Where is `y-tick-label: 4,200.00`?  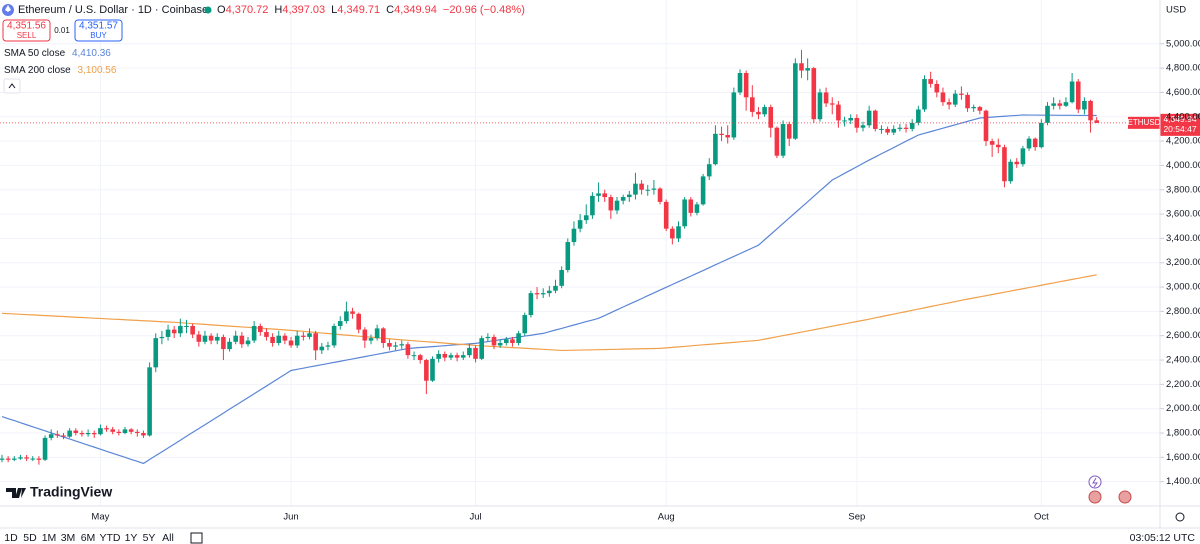 y-tick-label: 4,200.00 is located at coordinates (1183, 141).